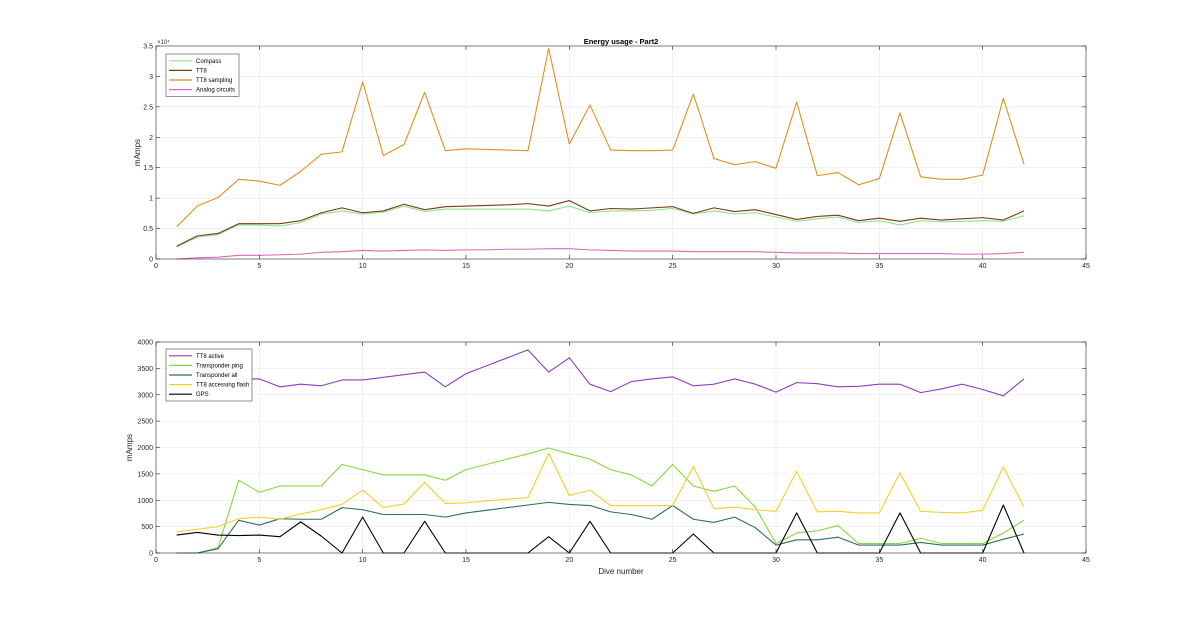 The width and height of the screenshot is (1200, 622). I want to click on top-x-tick-label: 35, so click(879, 266).